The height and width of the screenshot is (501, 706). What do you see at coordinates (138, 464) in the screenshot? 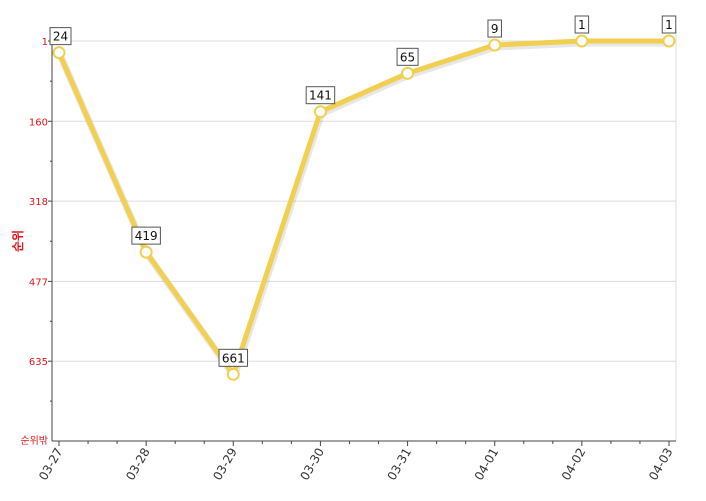
I see `x-tick-label: 03-28` at bounding box center [138, 464].